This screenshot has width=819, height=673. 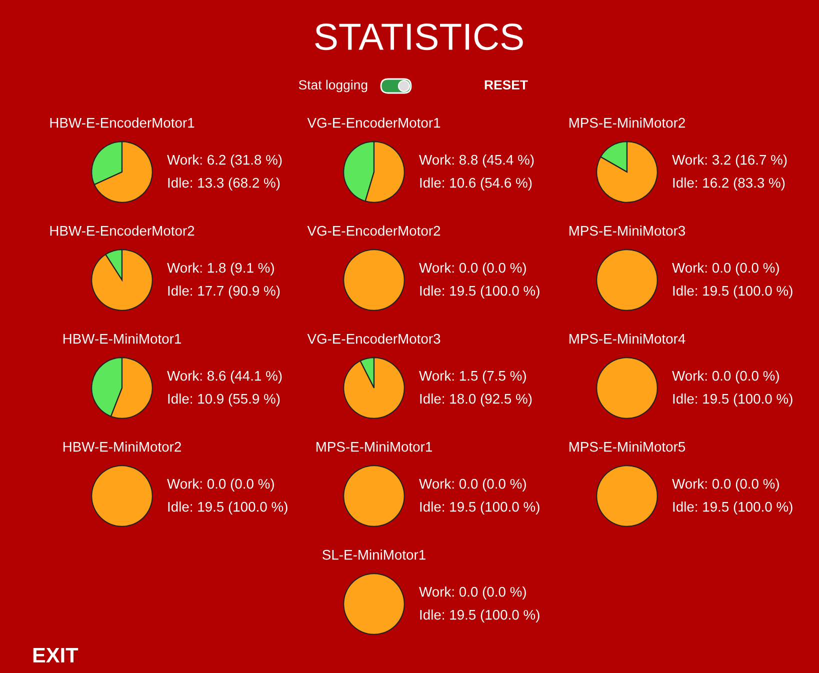 What do you see at coordinates (374, 447) in the screenshot?
I see `chart-title: MPS-E-MiniMotor1` at bounding box center [374, 447].